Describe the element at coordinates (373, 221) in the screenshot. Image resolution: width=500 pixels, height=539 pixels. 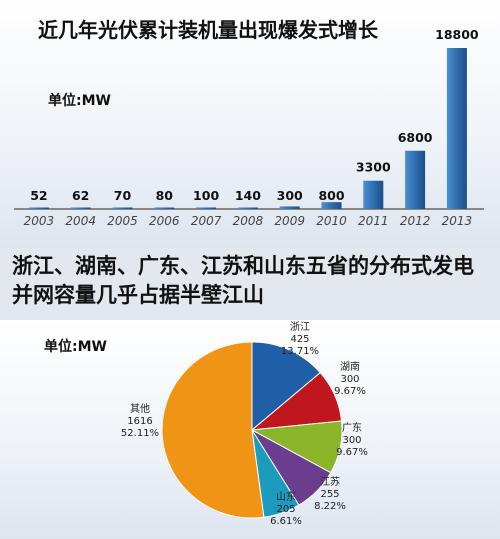
I see `bar-tick-label: 2011` at that location.